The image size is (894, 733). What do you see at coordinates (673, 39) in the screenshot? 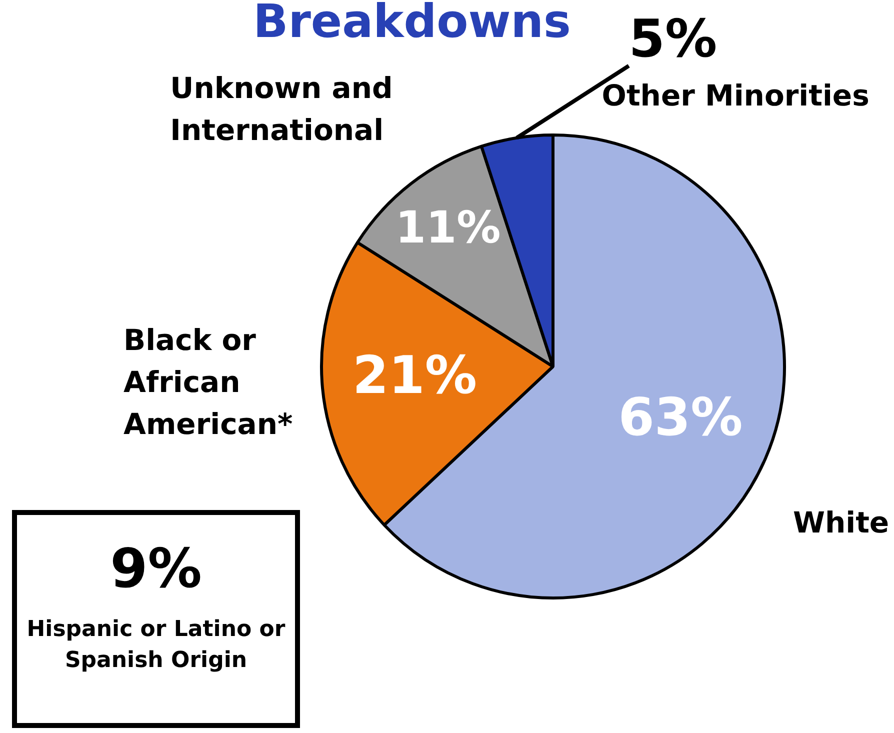
I see `data-label: 5%` at bounding box center [673, 39].